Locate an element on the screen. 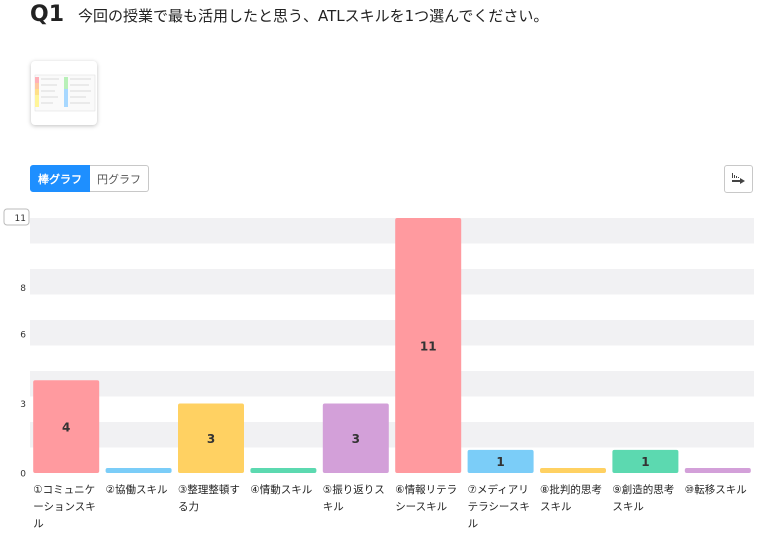 The height and width of the screenshot is (552, 764). bar-value-label: 11 is located at coordinates (428, 347).